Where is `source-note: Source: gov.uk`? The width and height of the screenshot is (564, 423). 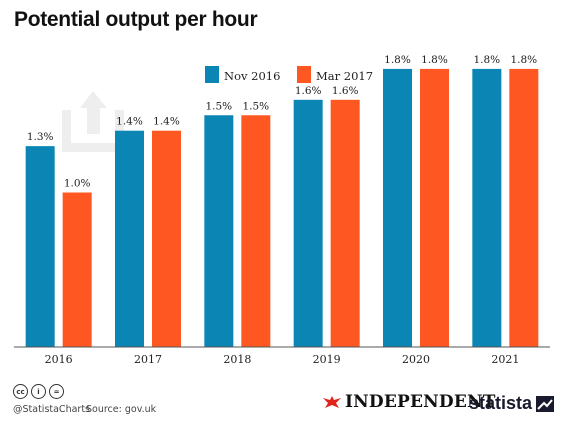 source-note: Source: gov.uk is located at coordinates (121, 409).